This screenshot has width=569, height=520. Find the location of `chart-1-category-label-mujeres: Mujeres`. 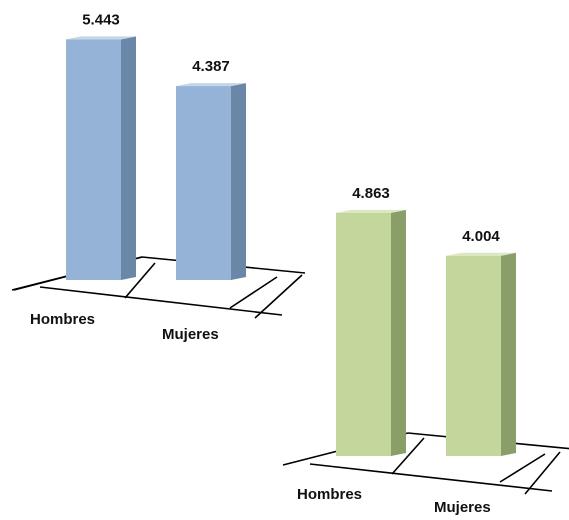

chart-1-category-label-mujeres: Mujeres is located at coordinates (190, 334).